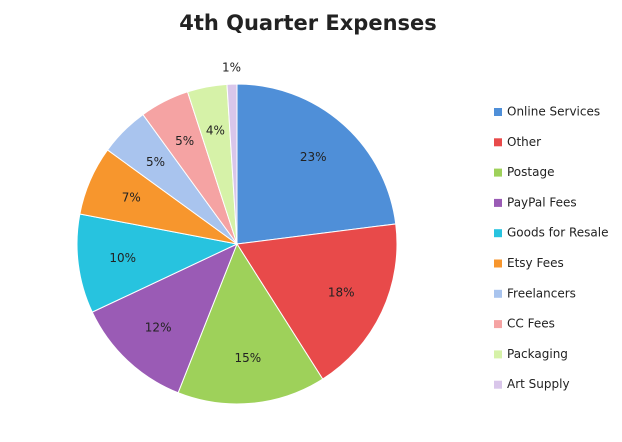  I want to click on legend-label: Etsy Fees, so click(535, 263).